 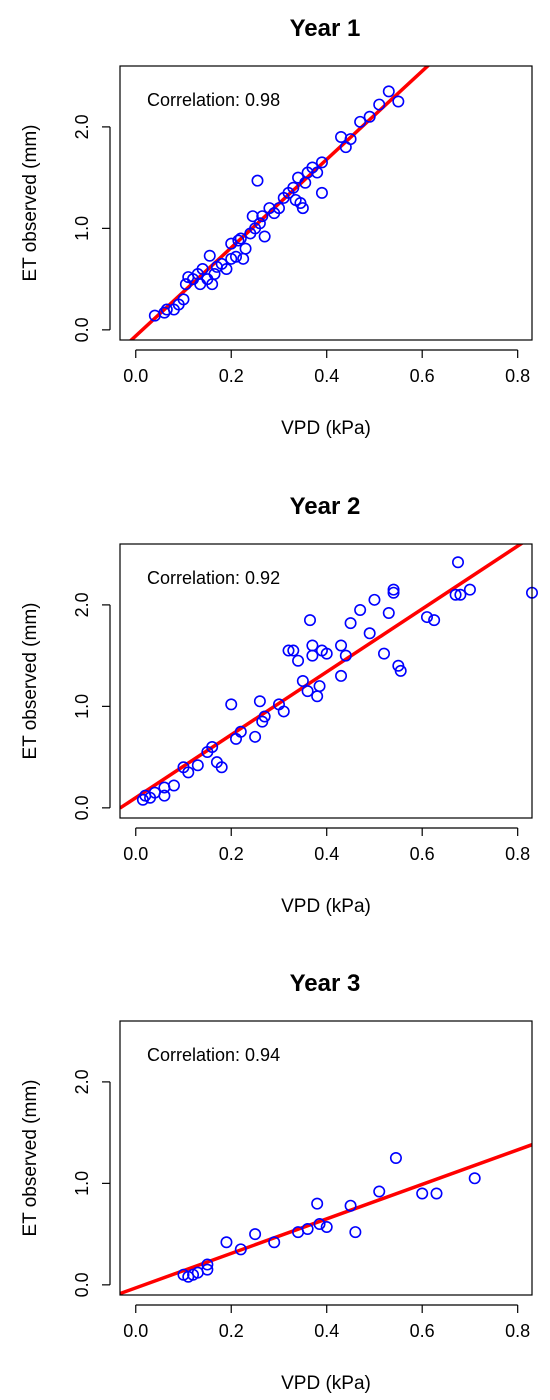 What do you see at coordinates (326, 1219) in the screenshot?
I see `regression-line` at bounding box center [326, 1219].